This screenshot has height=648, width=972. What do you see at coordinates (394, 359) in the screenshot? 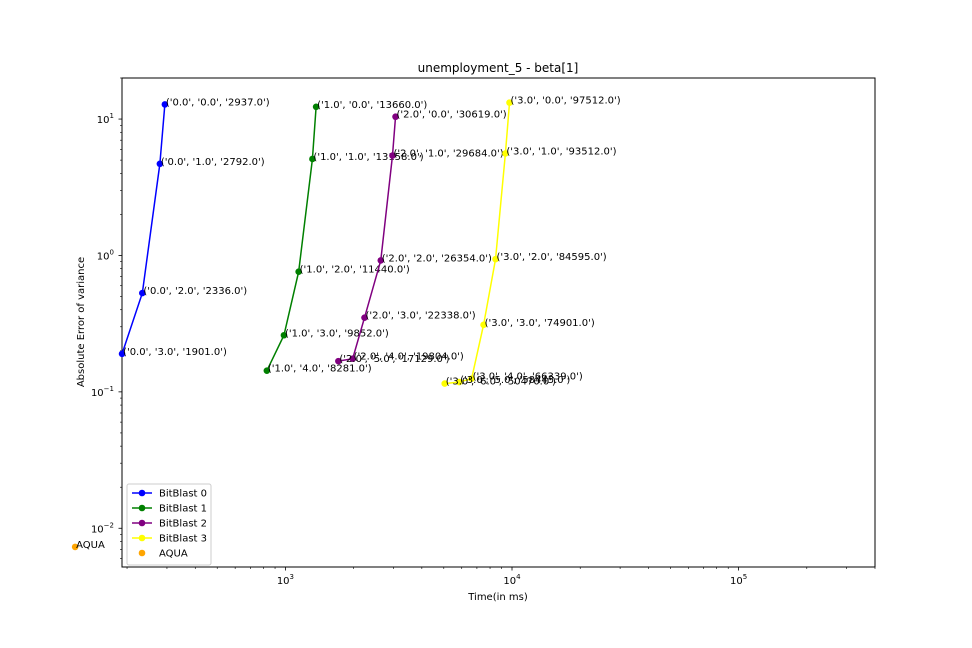
I see `data-point-label: ('2.0', '5.0', '17129.0')` at bounding box center [394, 359].